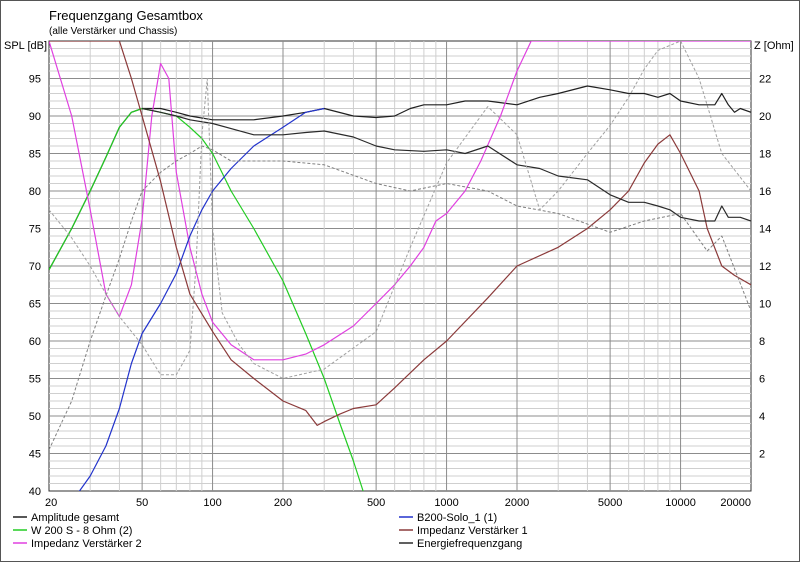  Describe the element at coordinates (469, 544) in the screenshot. I see `legend-label: Energiefrequenzgang` at that location.